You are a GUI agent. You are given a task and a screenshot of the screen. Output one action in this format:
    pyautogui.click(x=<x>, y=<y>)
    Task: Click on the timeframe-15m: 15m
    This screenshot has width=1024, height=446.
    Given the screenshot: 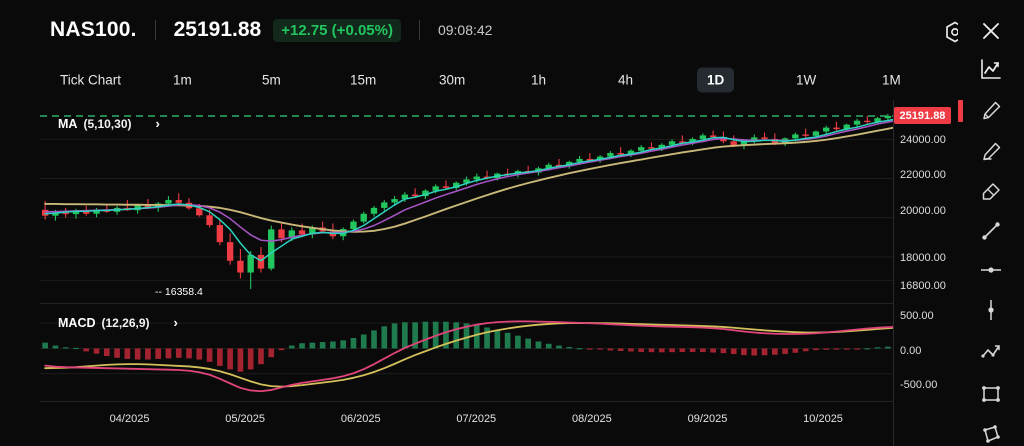 What is the action you would take?
    pyautogui.click(x=363, y=80)
    